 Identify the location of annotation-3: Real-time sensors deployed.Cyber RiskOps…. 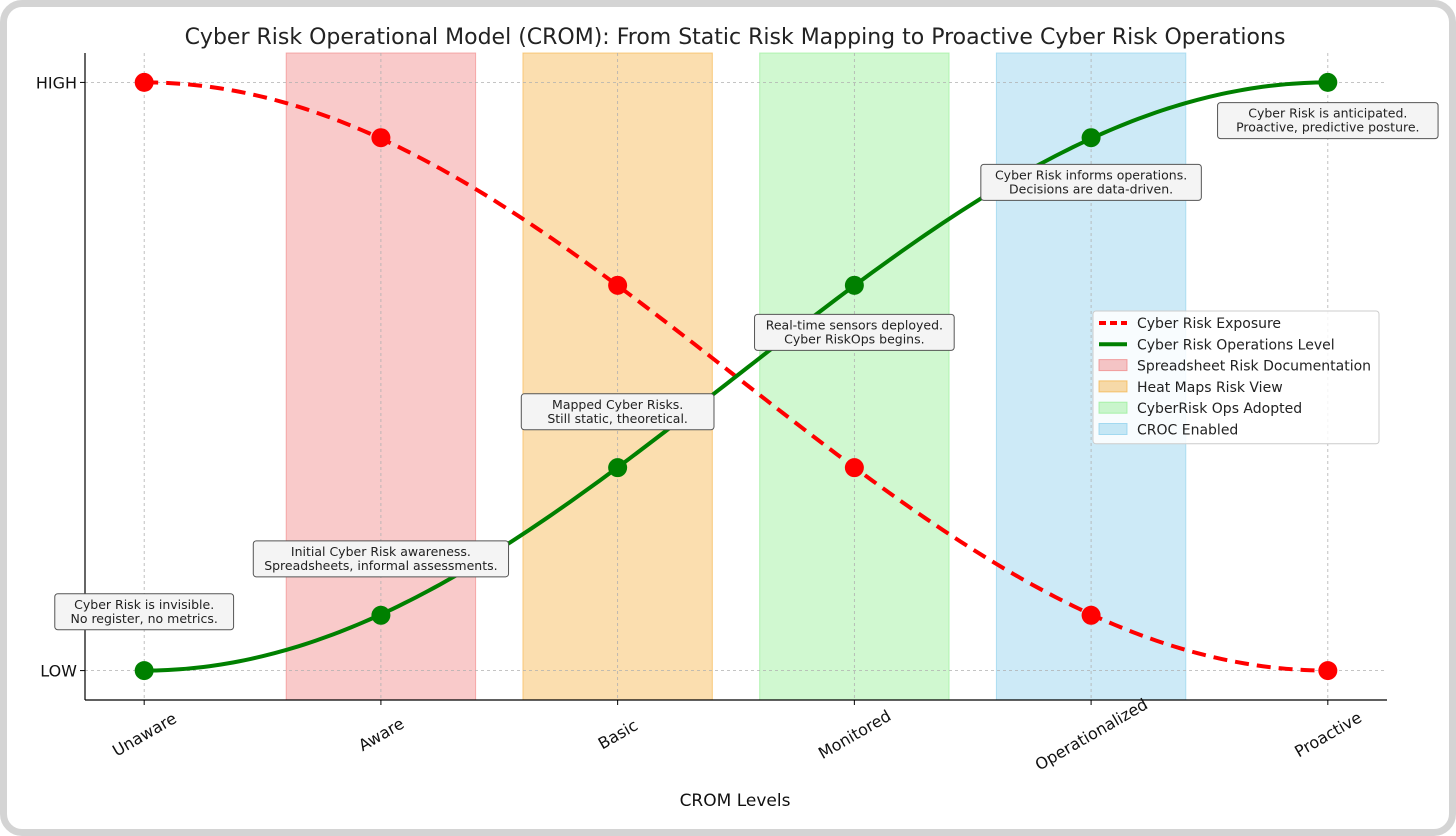
(854, 332).